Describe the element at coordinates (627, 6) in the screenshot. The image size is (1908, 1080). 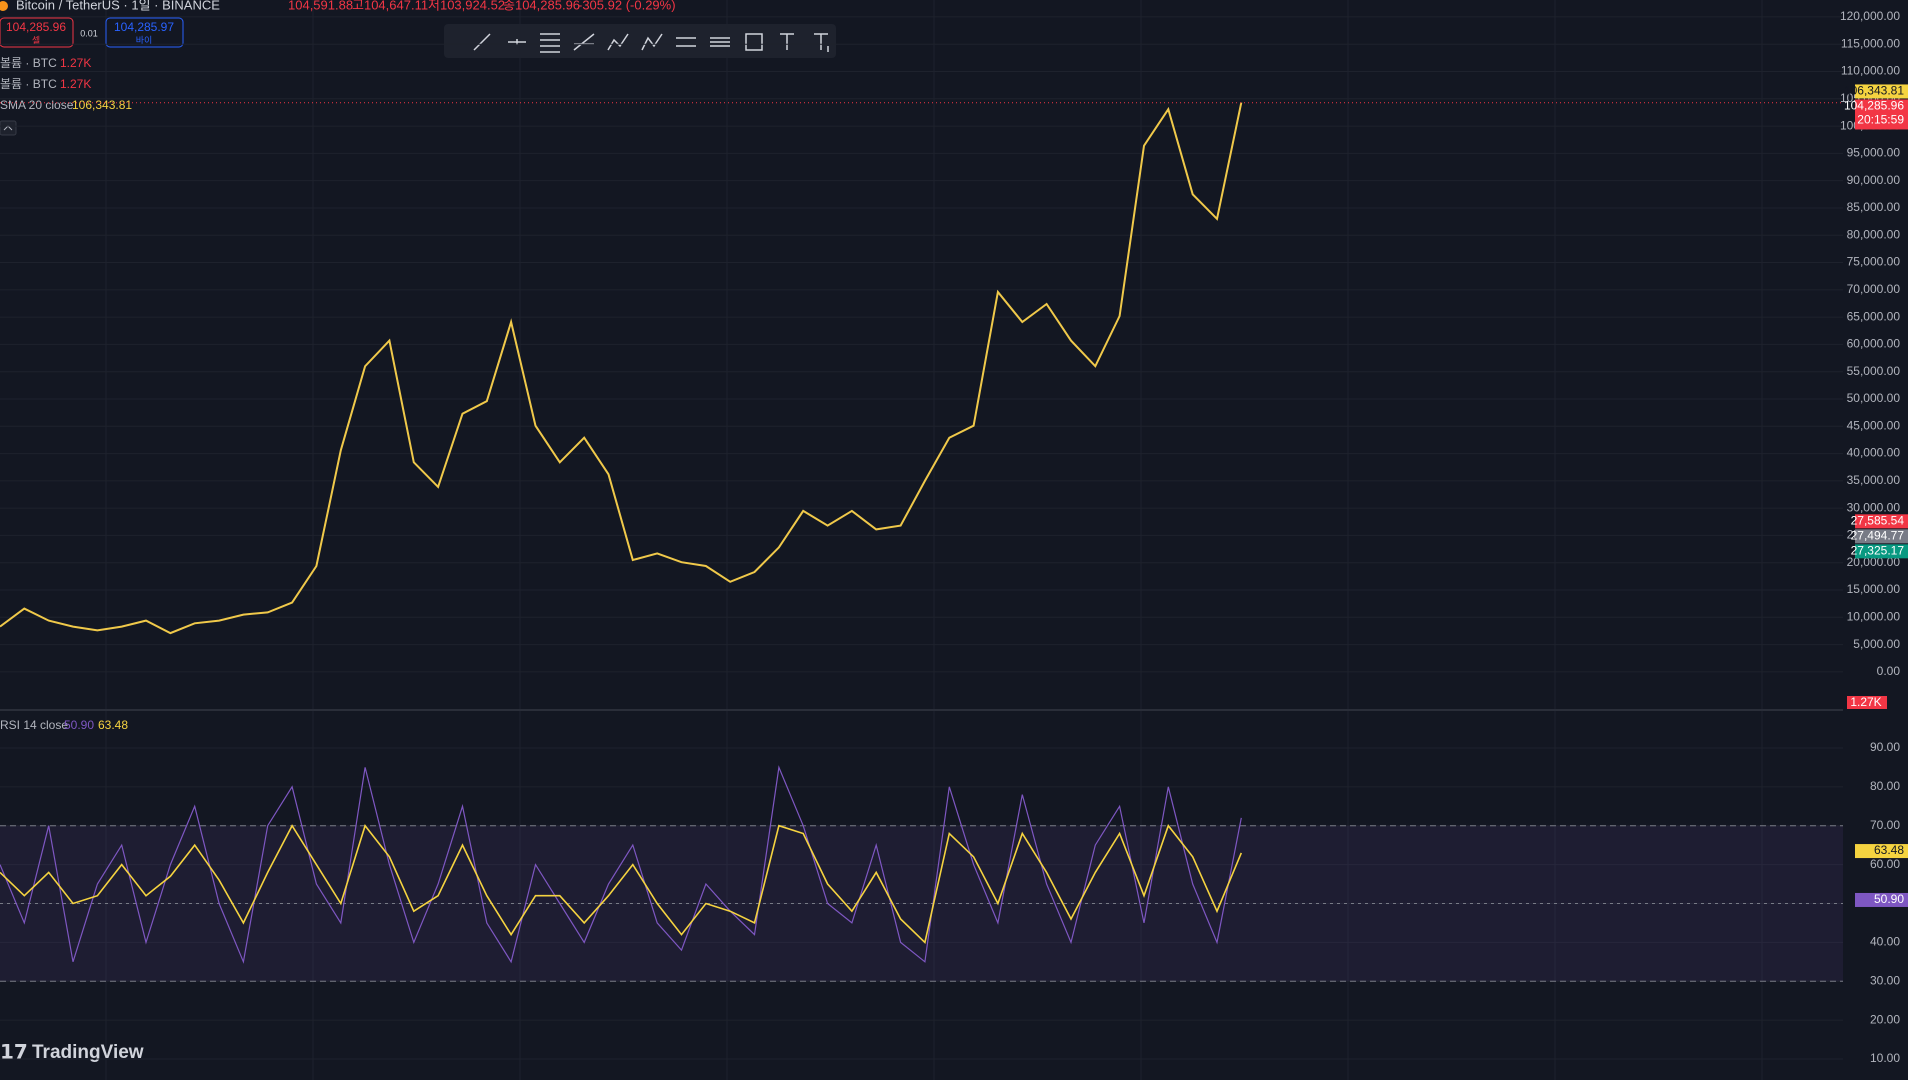
I see `ohlc-change: -305.92 (-0.29%)` at that location.